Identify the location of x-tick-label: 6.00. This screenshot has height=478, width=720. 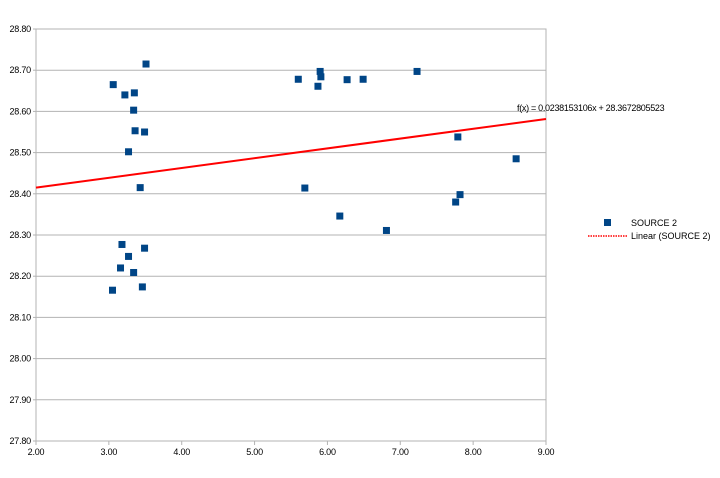
(327, 452).